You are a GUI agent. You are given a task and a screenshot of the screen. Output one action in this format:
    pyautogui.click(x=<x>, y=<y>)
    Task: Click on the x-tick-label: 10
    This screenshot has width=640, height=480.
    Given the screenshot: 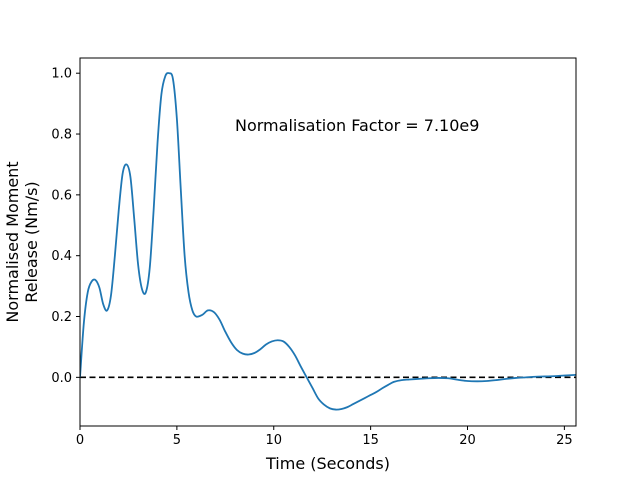 What is the action you would take?
    pyautogui.click(x=273, y=440)
    